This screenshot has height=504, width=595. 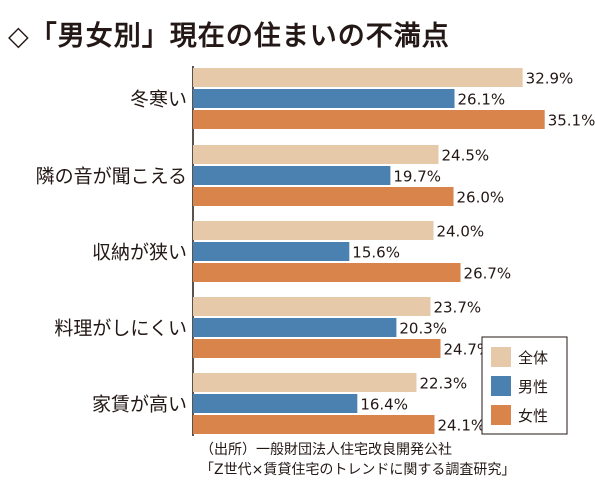 I want to click on chart-title: ◇「男女別」現在の住まいの不満点, so click(x=229, y=36).